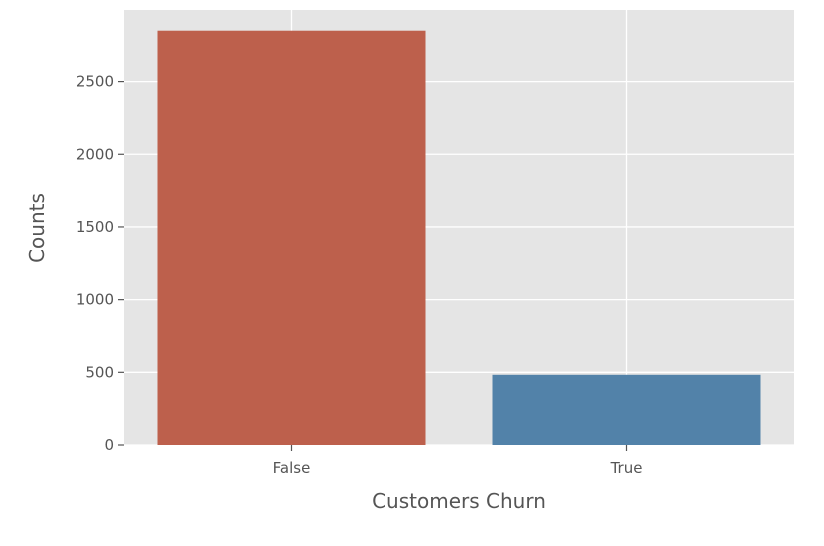 Image resolution: width=824 pixels, height=546 pixels. What do you see at coordinates (109, 445) in the screenshot?
I see `y-tick-label: 0` at bounding box center [109, 445].